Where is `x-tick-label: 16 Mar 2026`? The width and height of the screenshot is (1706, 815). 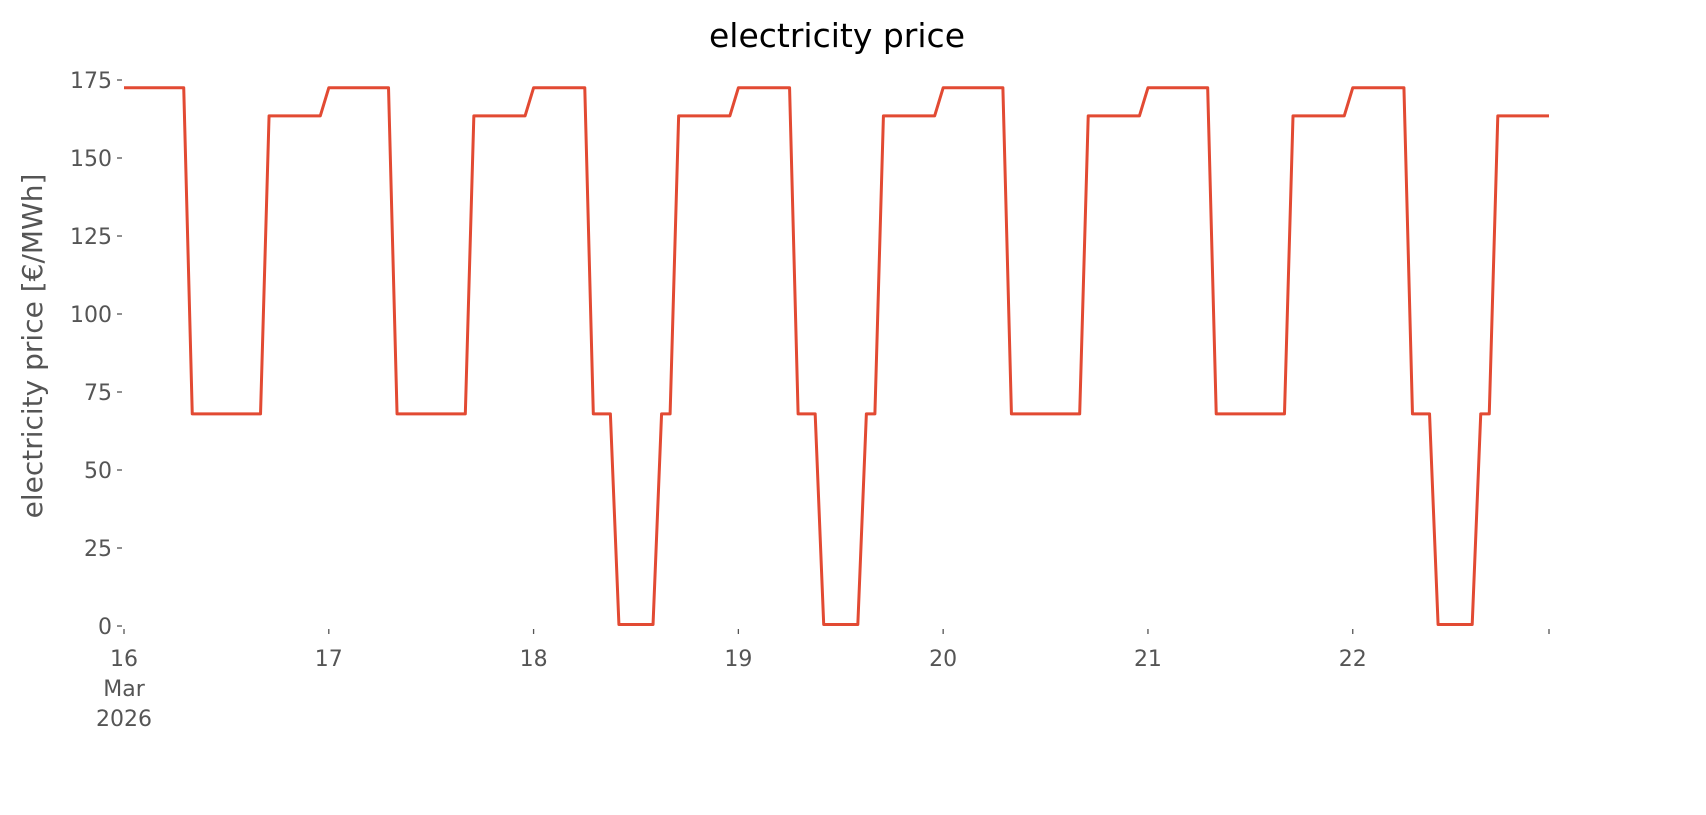
x-tick-label: 16 Mar 2026 is located at coordinates (124, 689).